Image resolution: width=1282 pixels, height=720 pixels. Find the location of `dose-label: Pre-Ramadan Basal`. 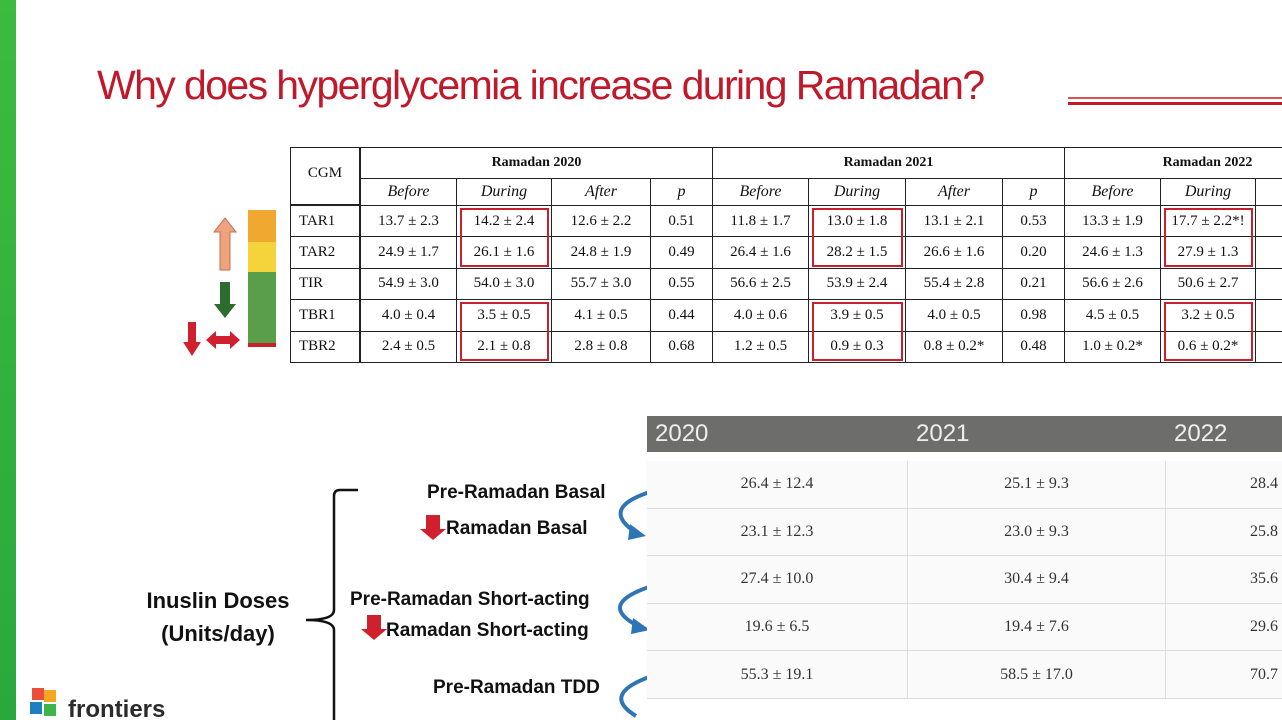

dose-label: Pre-Ramadan Basal is located at coordinates (516, 492).